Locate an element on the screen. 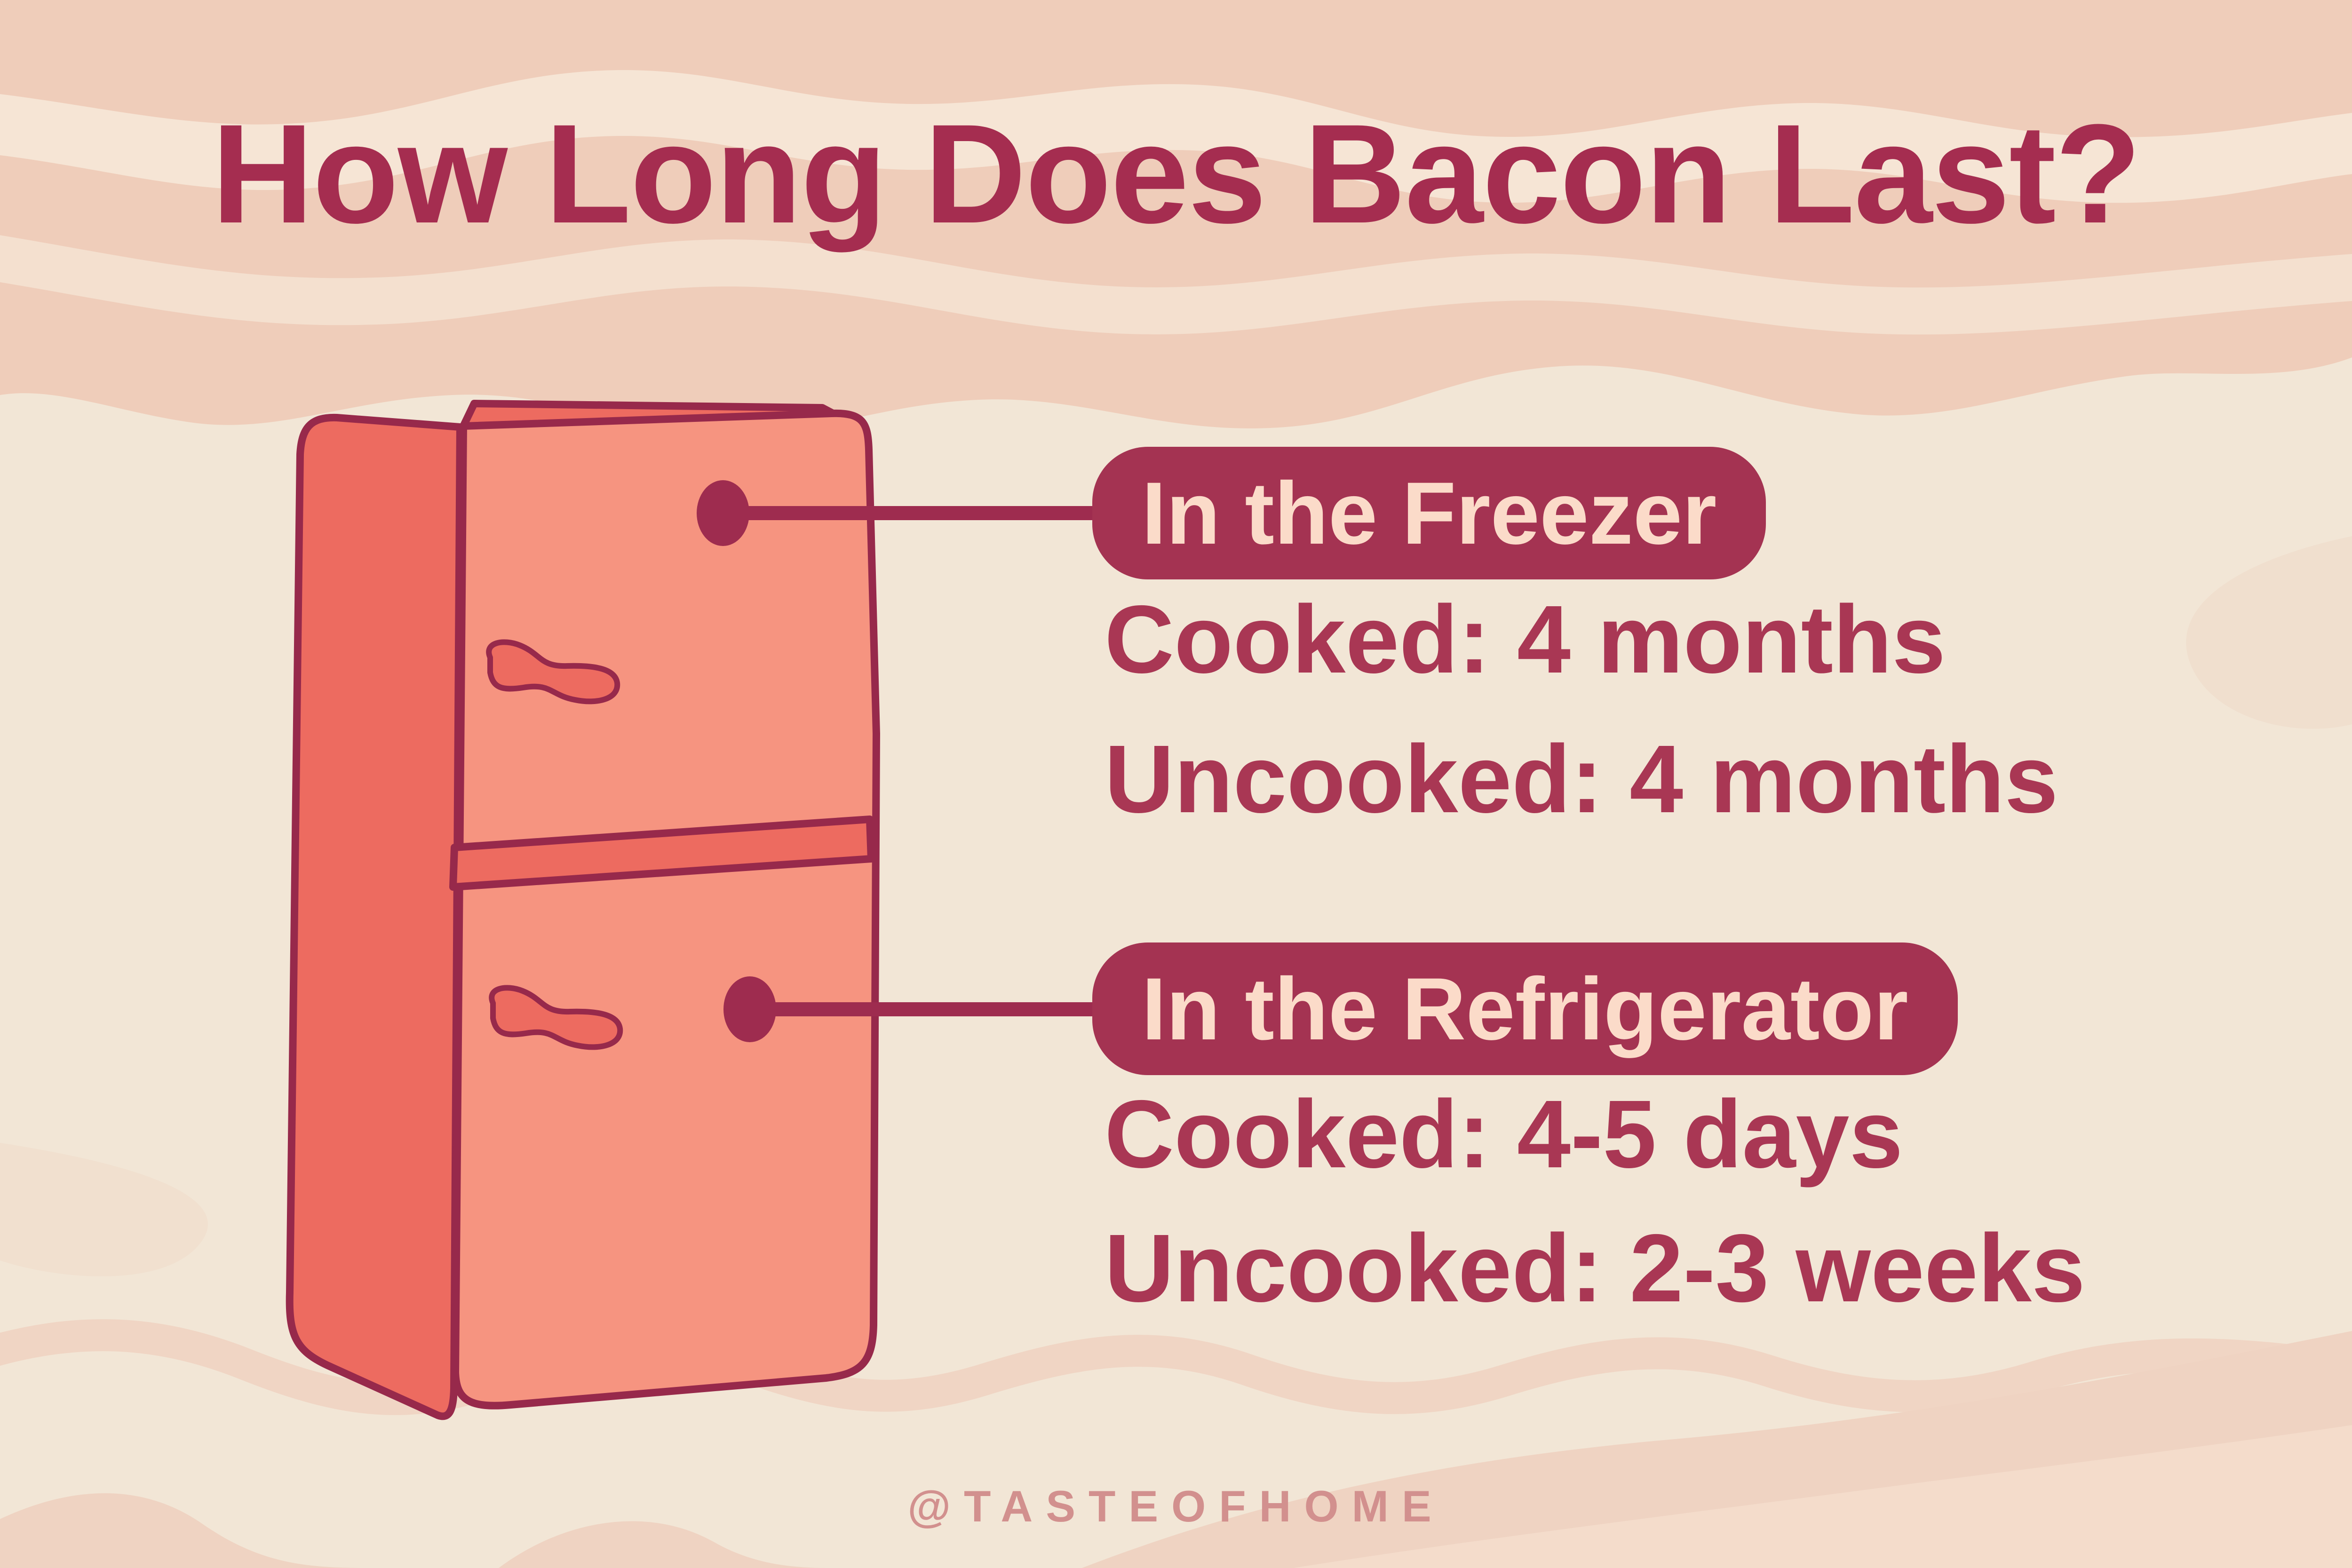  fridge-front is located at coordinates (666, 909).